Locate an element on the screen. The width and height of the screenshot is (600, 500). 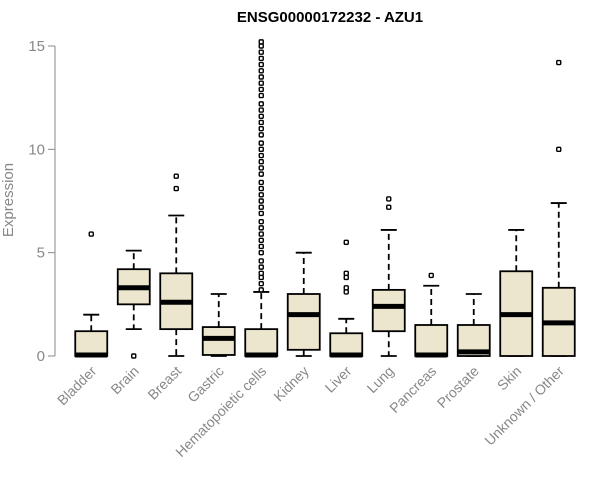
x-tick-label: Bladder is located at coordinates (77, 386).